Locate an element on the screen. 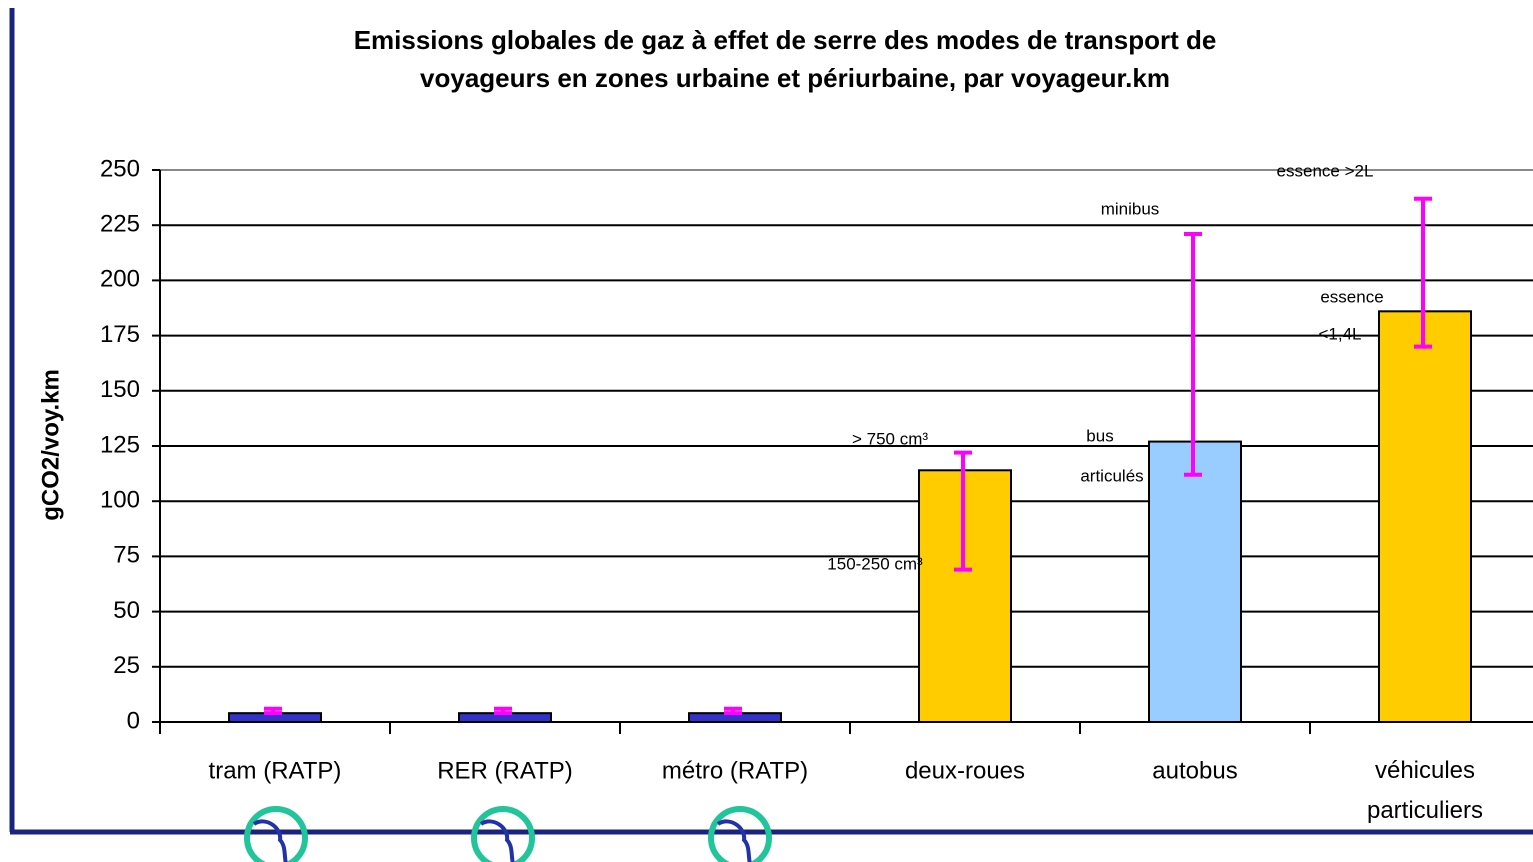 The height and width of the screenshot is (862, 1533). x-tick-label: autobus is located at coordinates (1194, 770).